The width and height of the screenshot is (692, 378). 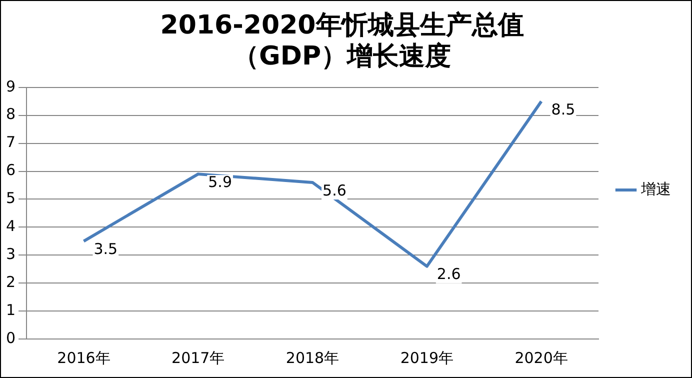 What do you see at coordinates (11, 281) in the screenshot?
I see `y-tick-label: 2` at bounding box center [11, 281].